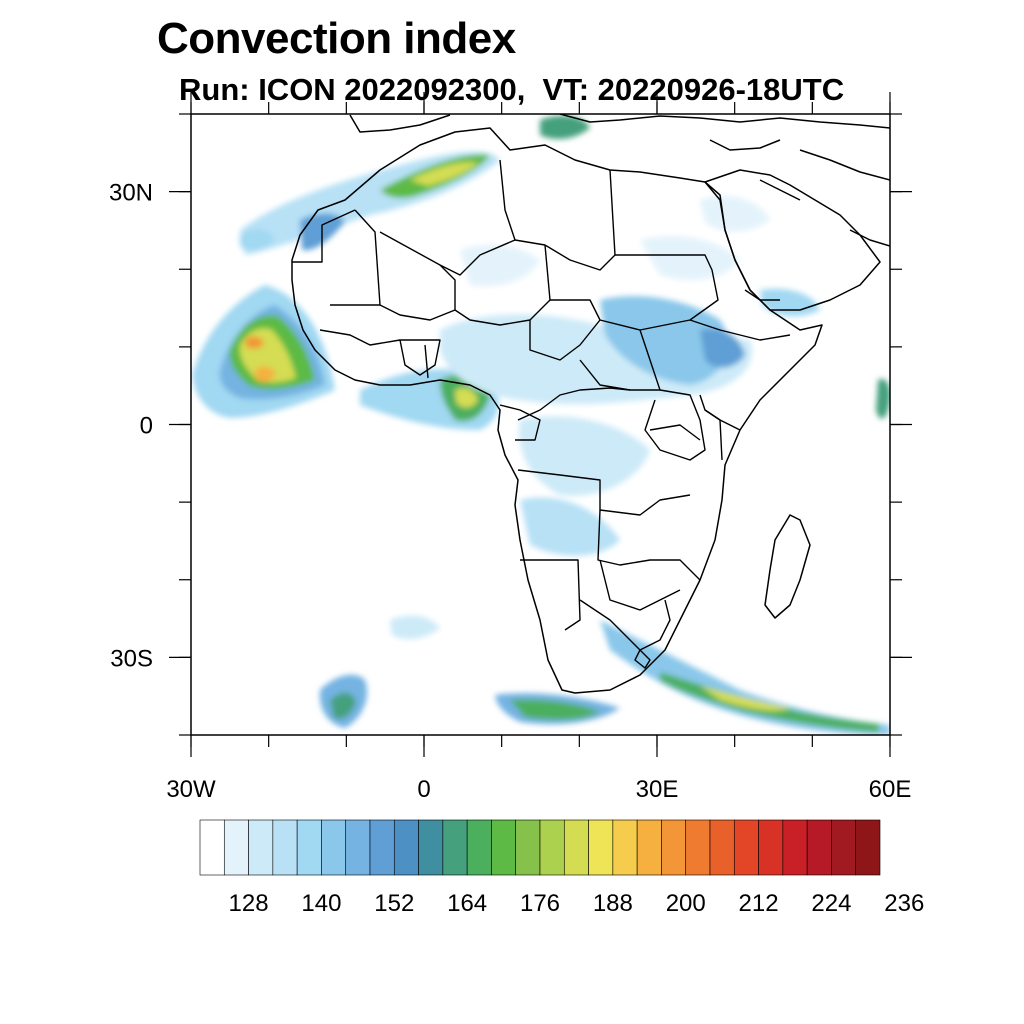 The image size is (1024, 1024). What do you see at coordinates (540, 903) in the screenshot?
I see `colorbar-label: 176` at bounding box center [540, 903].